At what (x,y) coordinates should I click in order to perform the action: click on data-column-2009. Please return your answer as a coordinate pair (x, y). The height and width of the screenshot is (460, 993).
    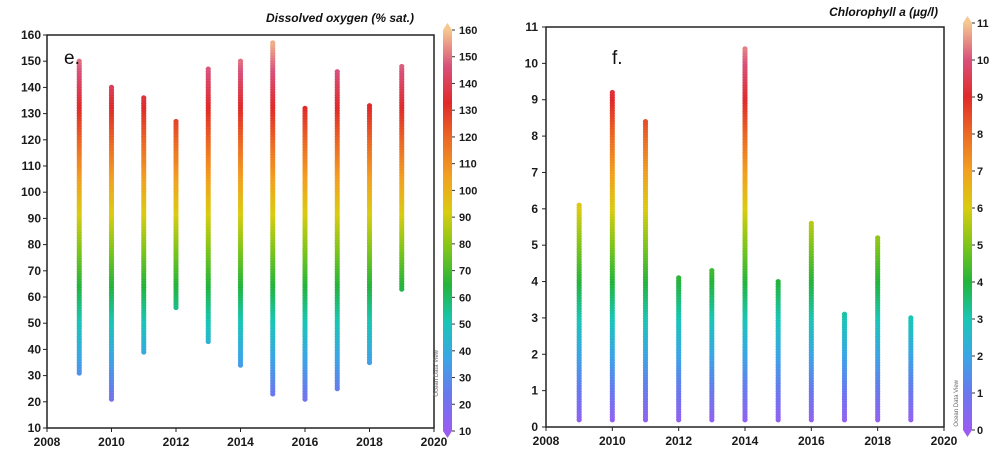
    Looking at the image, I should click on (79, 217).